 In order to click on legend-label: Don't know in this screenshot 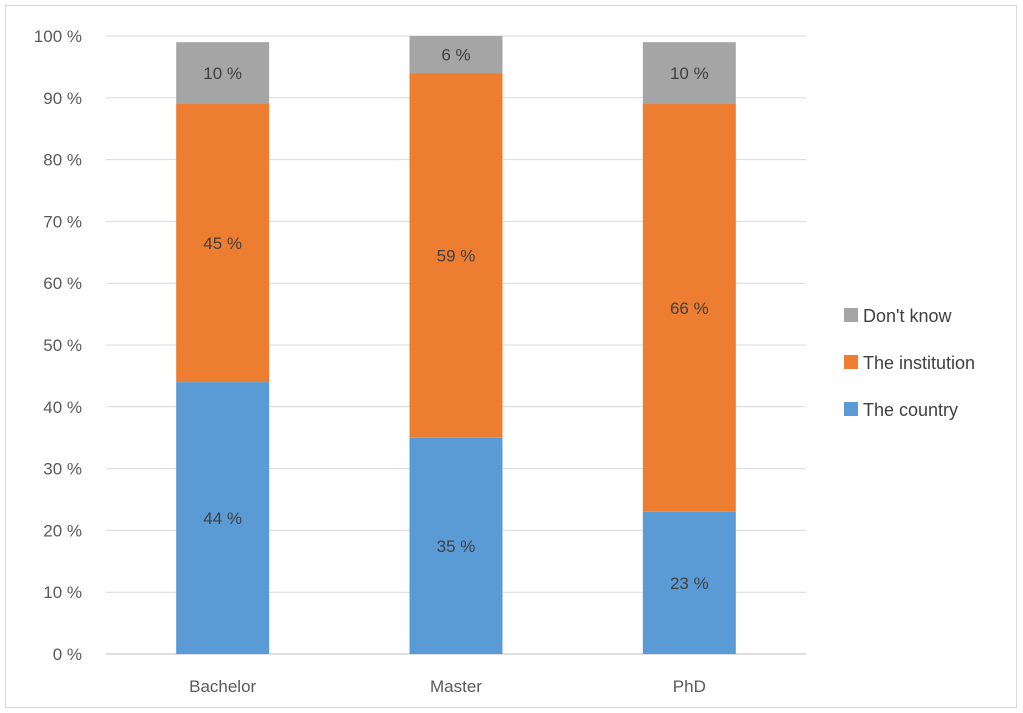, I will do `click(907, 316)`.